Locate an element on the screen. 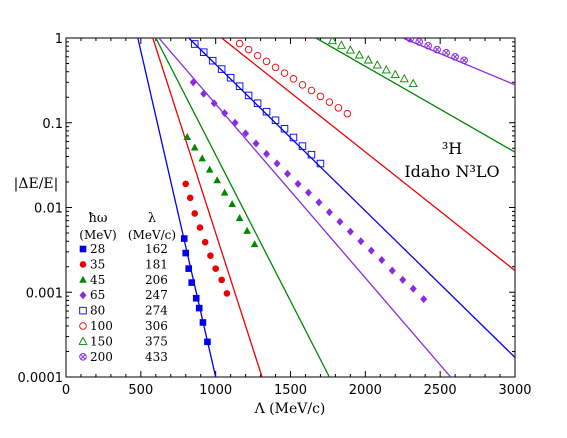  x-tick-label: 500 is located at coordinates (140, 390).